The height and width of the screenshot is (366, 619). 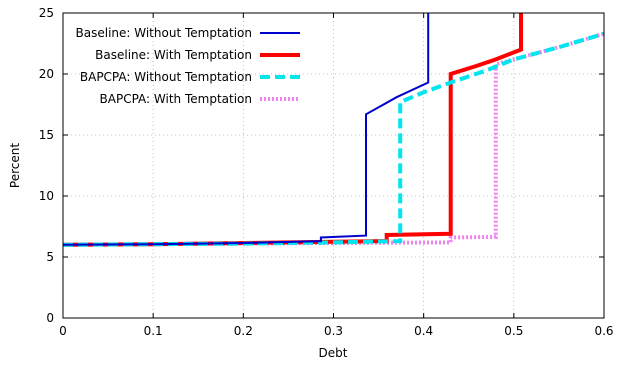 What do you see at coordinates (164, 33) in the screenshot?
I see `legend-label: Baseline: Without Temptation` at bounding box center [164, 33].